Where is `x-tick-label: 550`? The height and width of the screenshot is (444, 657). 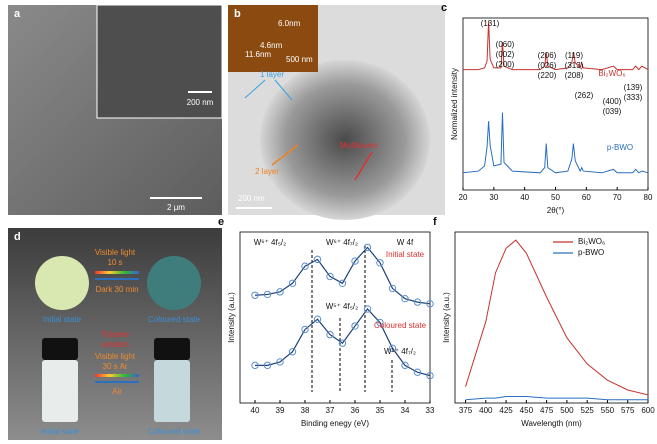
x-tick-label: 550 is located at coordinates (608, 410).